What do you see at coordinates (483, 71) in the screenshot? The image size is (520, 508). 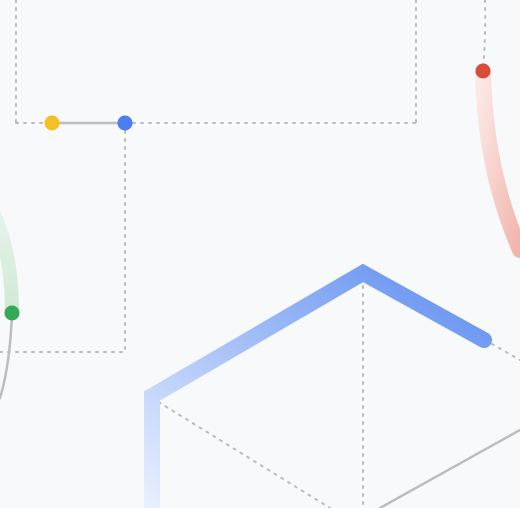 I see `red-dot` at bounding box center [483, 71].